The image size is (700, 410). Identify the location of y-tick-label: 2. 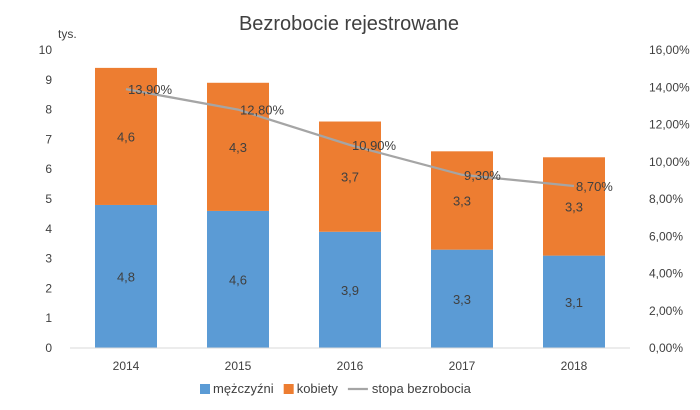
(48, 288).